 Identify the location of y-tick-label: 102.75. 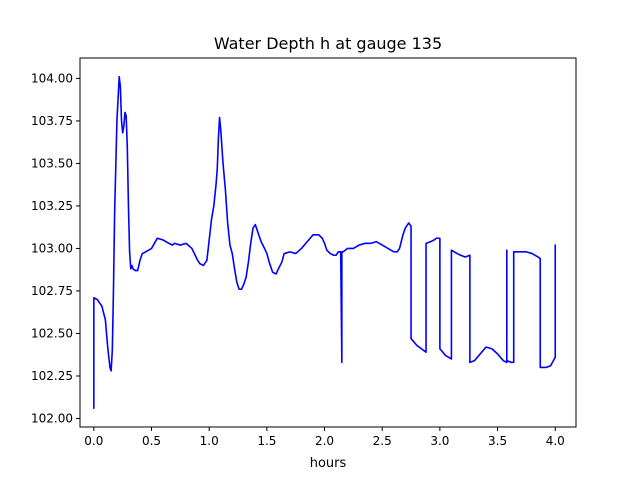
(52, 291).